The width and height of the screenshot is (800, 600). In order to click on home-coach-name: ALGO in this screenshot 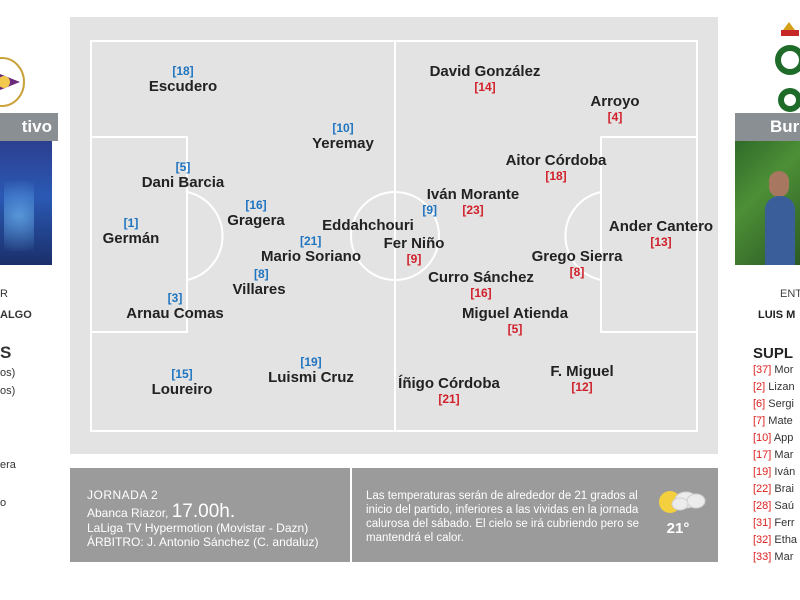, I will do `click(16, 315)`.